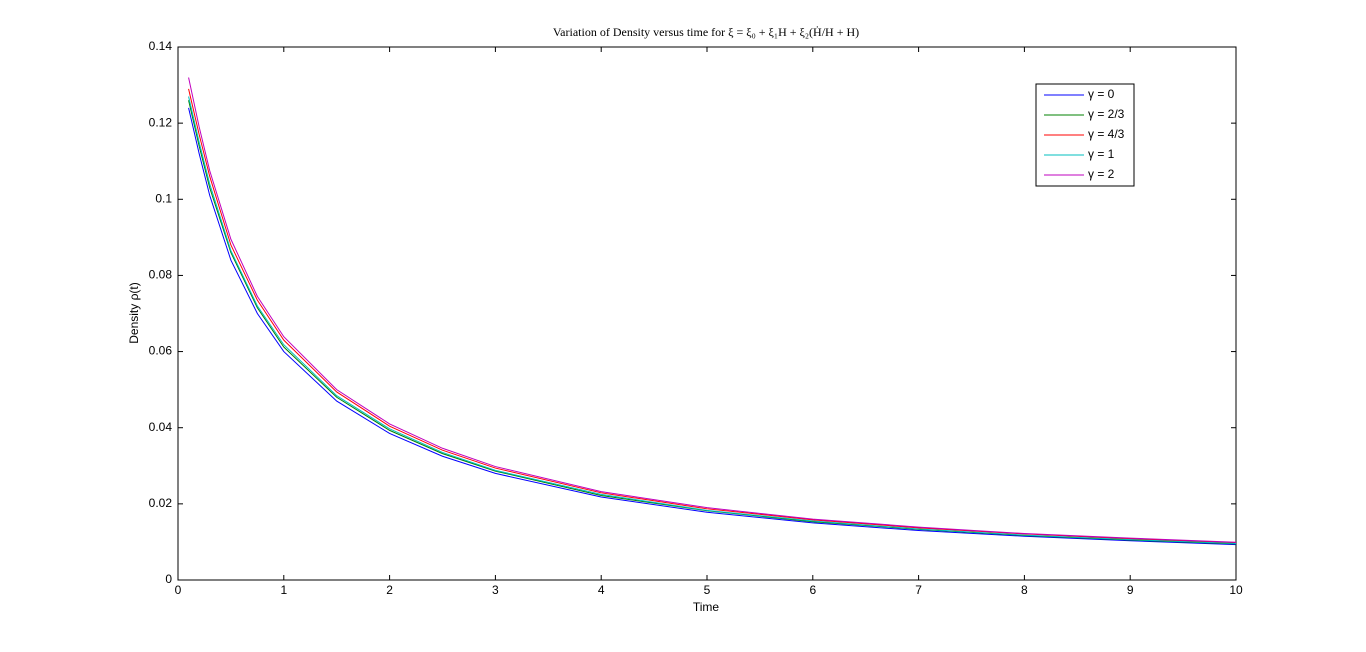 Image resolution: width=1366 pixels, height=652 pixels. What do you see at coordinates (918, 590) in the screenshot?
I see `x-tick-label: 7` at bounding box center [918, 590].